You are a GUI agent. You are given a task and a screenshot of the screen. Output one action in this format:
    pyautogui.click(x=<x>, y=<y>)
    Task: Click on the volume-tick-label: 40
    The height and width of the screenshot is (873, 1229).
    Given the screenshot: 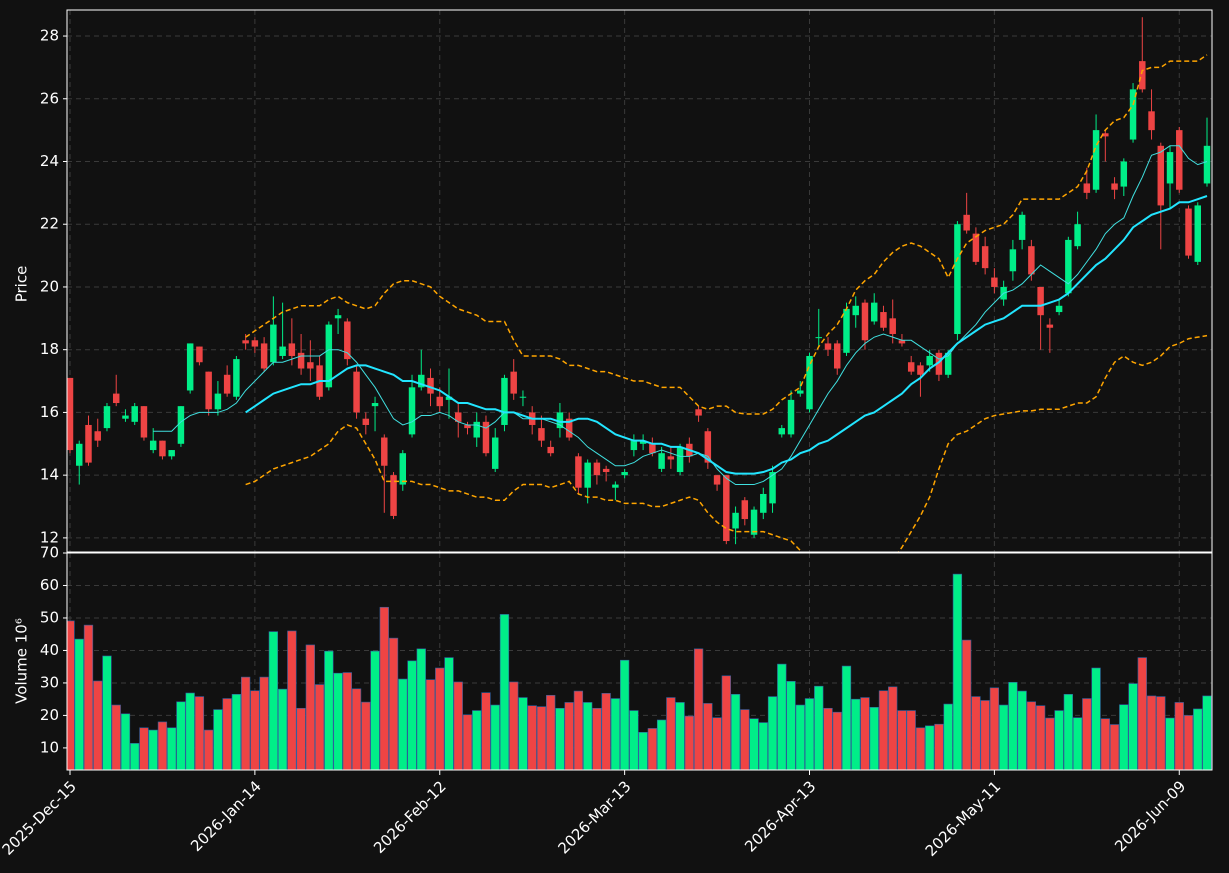 What is the action you would take?
    pyautogui.click(x=49, y=650)
    